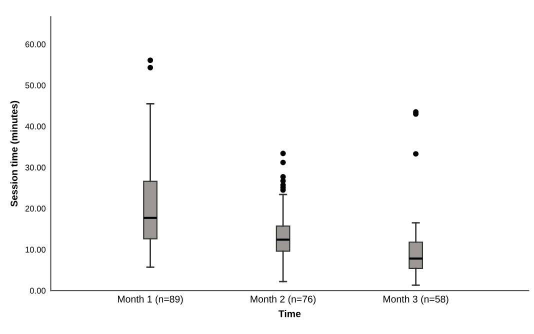  I want to click on y-tick-label: 10.00, so click(36, 249).